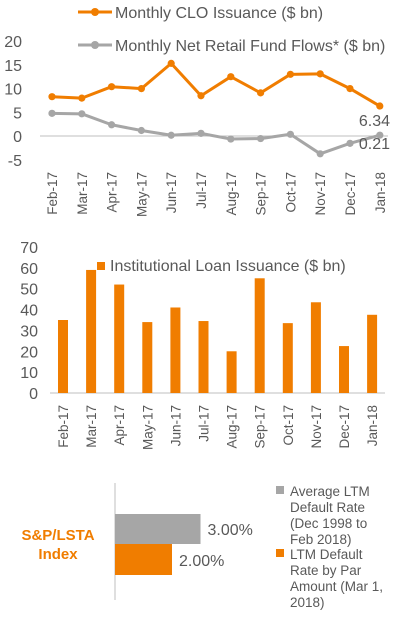 The image size is (400, 620). I want to click on bar-chart-x-tick: Apr-17, so click(119, 425).